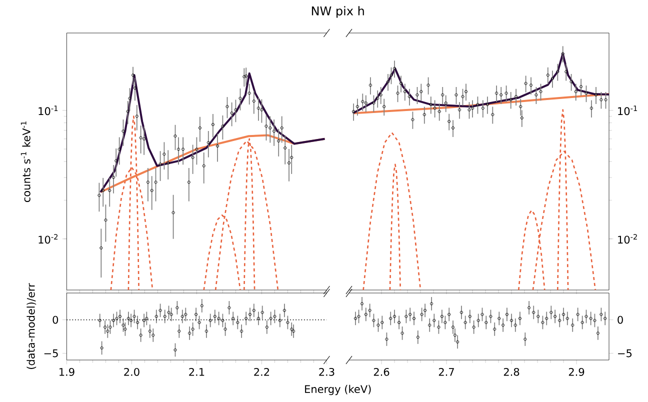  What do you see at coordinates (25, 162) in the screenshot?
I see `y-axis-title: counts s$^{-1}$ keV$^{-1}$` at bounding box center [25, 162].